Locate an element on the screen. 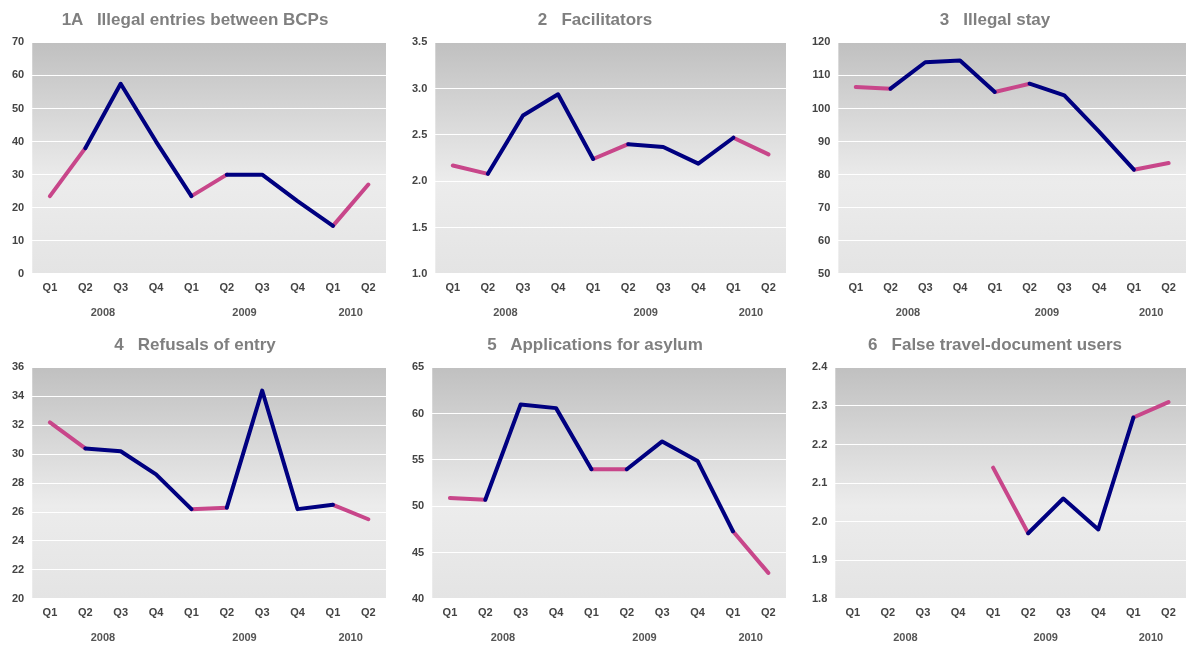 The image size is (1200, 651). y-tick-label: 120 is located at coordinates (821, 41).